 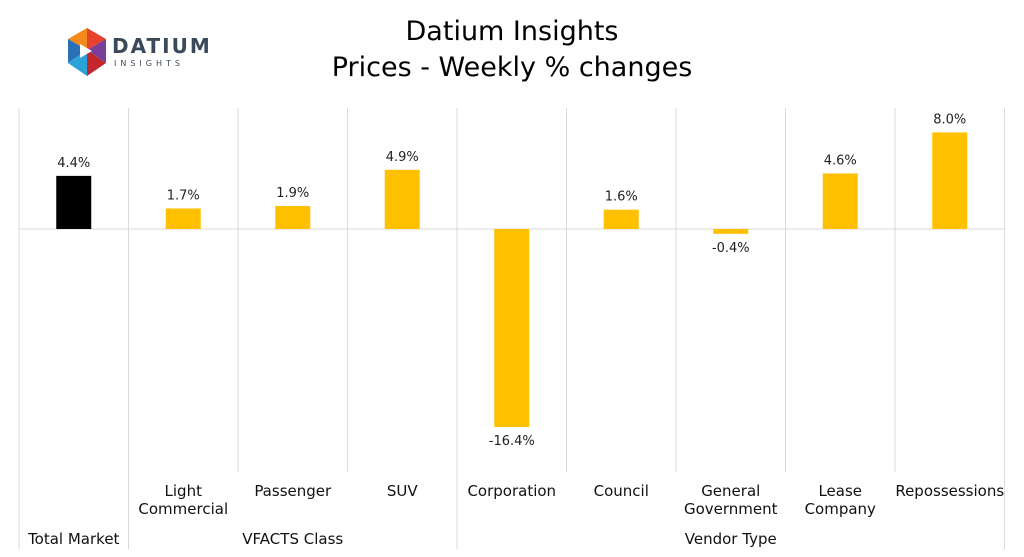 I want to click on category-label: Lease, so click(x=840, y=491).